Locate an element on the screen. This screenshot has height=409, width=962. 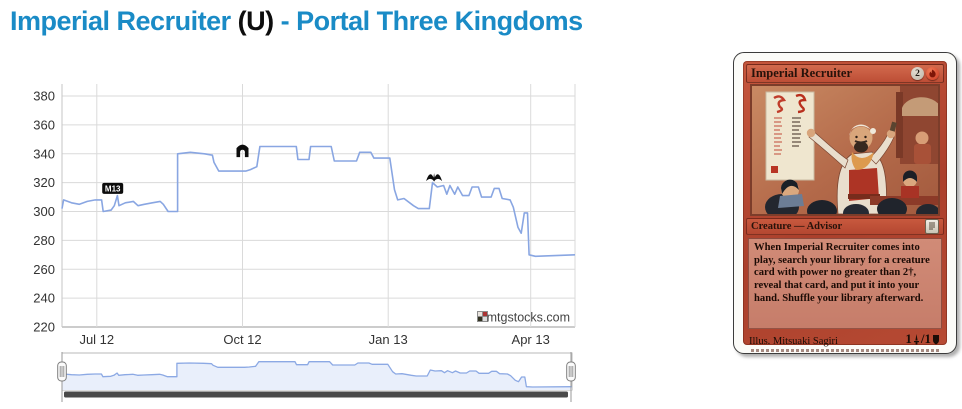
nav-area-fill is located at coordinates (317, 375).